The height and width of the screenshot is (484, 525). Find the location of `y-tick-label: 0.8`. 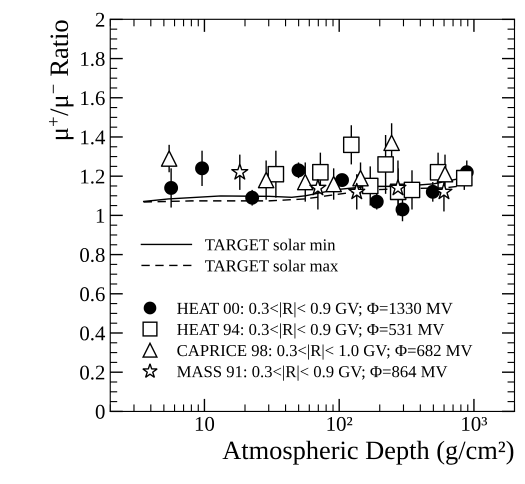

y-tick-label: 0.8 is located at coordinates (92, 255).